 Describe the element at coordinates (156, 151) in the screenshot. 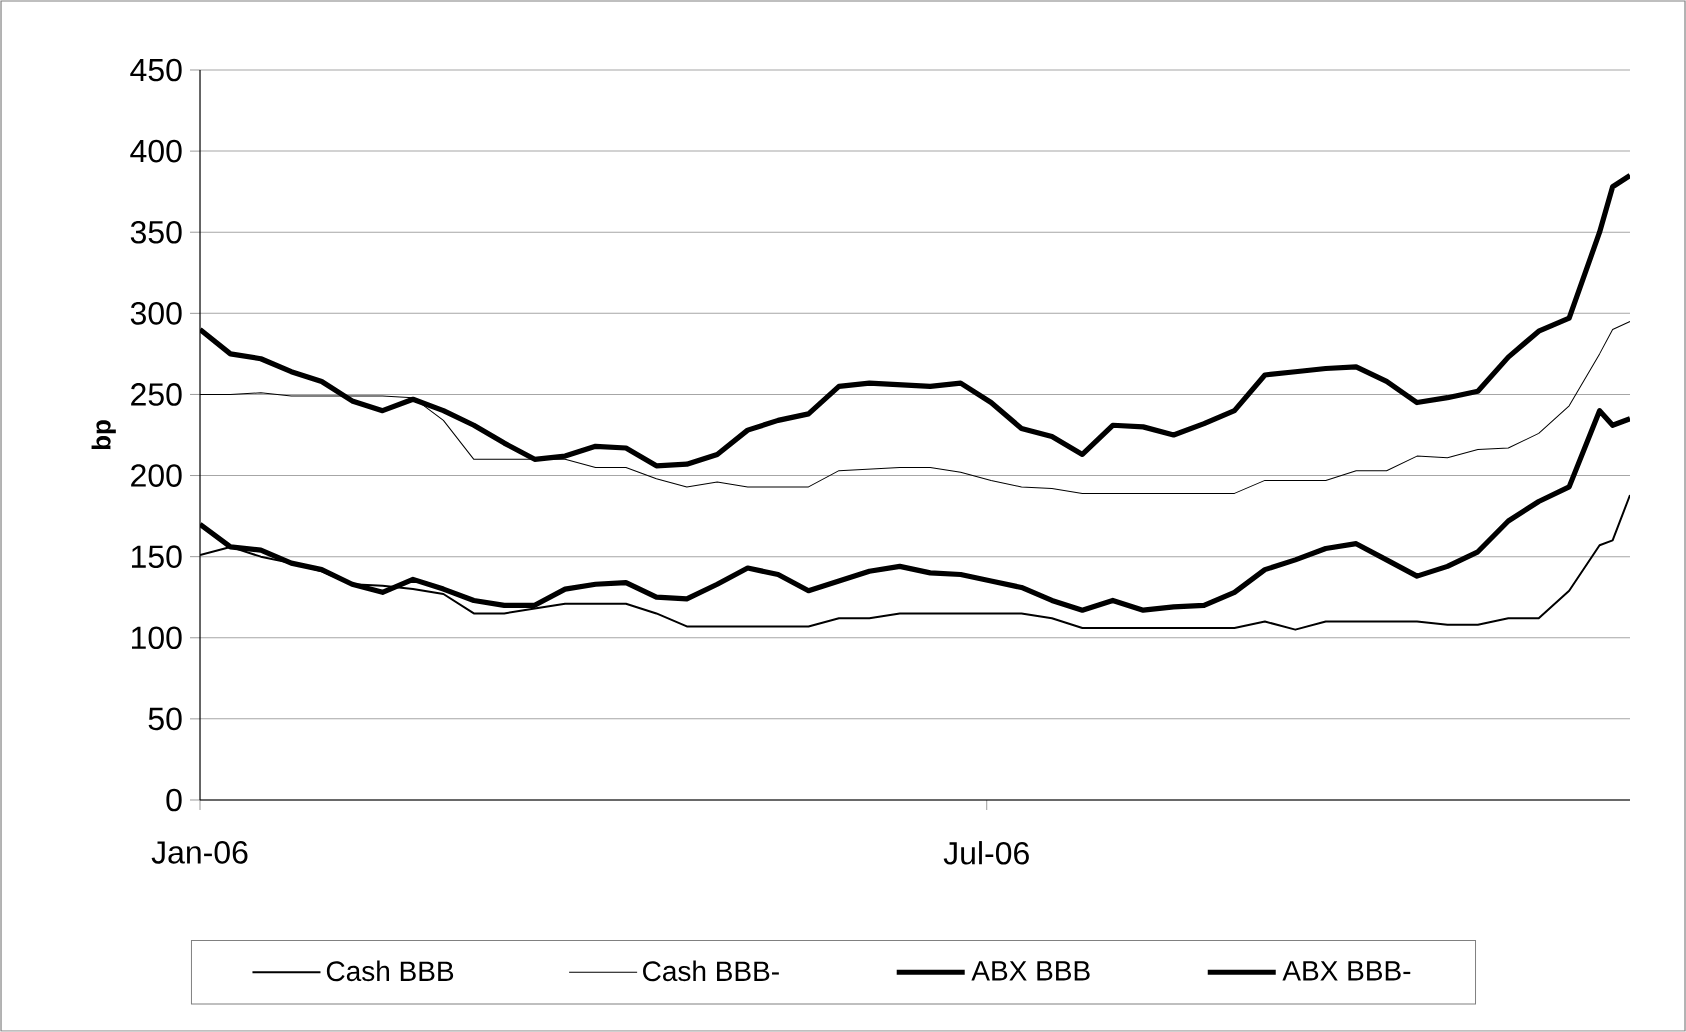

I see `y-tick-label: 400` at that location.